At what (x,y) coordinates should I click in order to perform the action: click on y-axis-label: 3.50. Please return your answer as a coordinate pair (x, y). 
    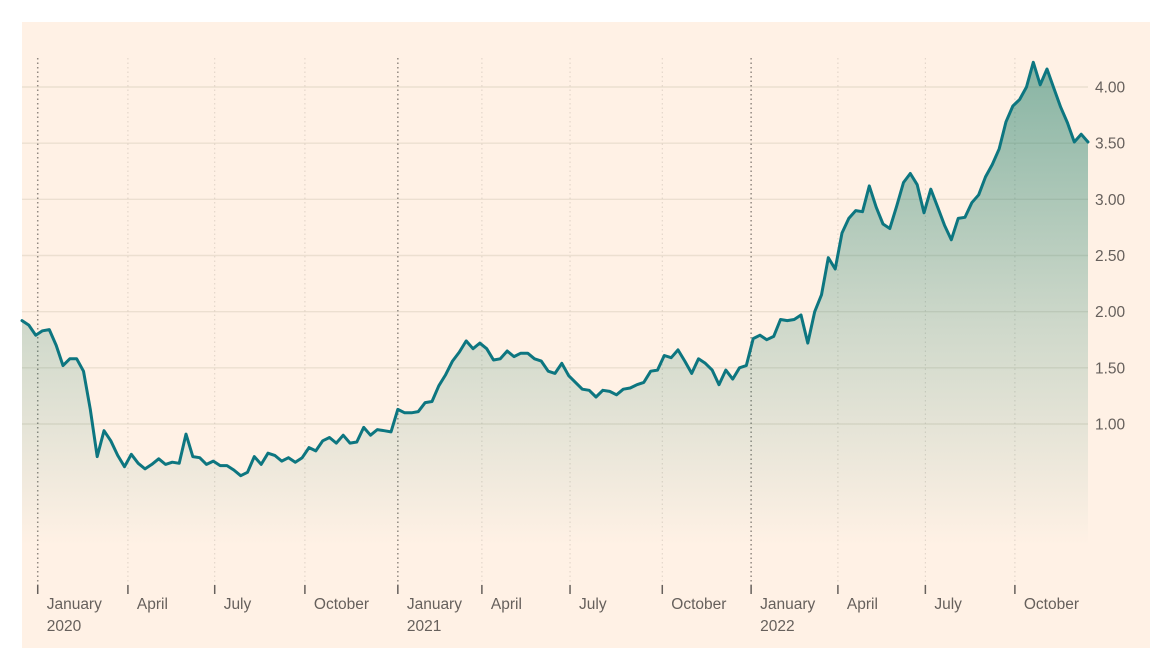
    Looking at the image, I should click on (1110, 144).